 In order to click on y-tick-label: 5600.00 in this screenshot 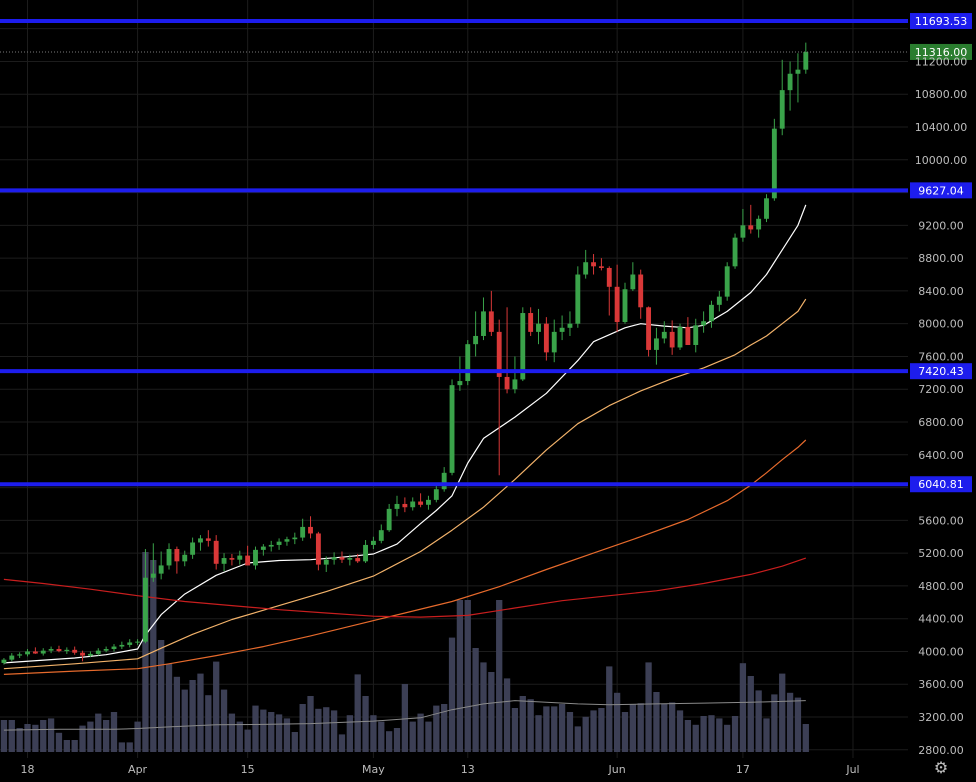, I will do `click(941, 520)`.